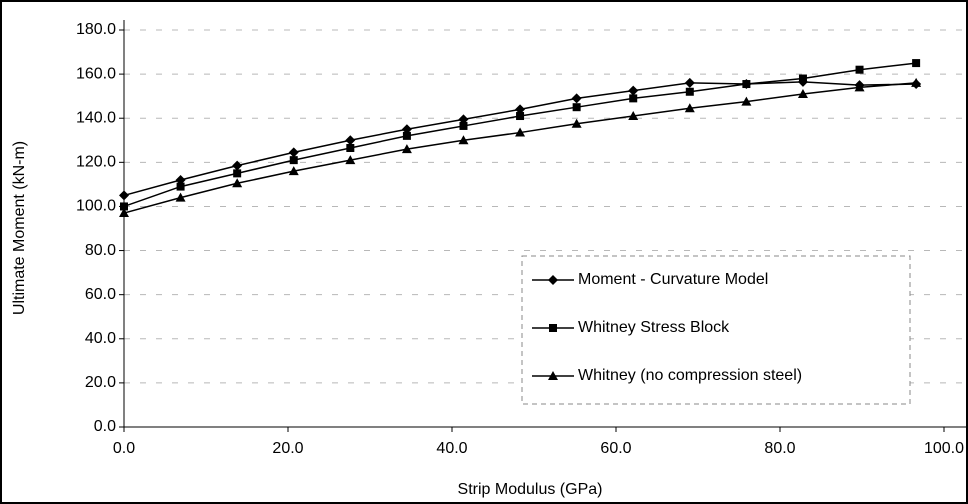  I want to click on y-tick-label: 180.0, so click(96, 29).